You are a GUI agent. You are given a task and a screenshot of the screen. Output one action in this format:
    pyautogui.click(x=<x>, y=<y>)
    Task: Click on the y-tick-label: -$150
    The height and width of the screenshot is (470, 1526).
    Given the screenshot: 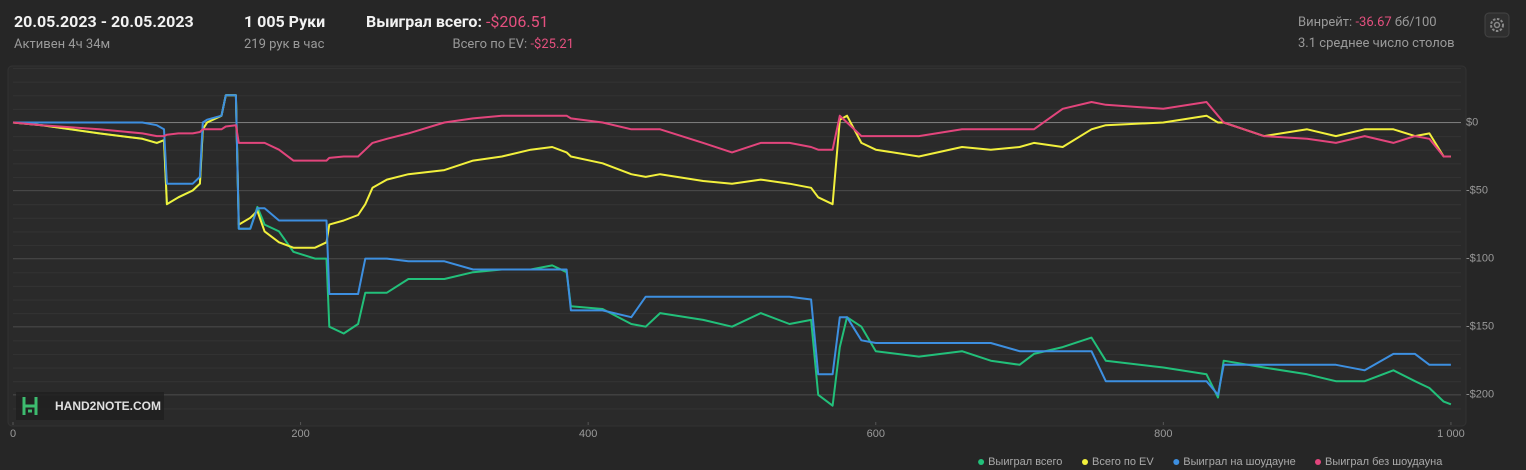 What is the action you would take?
    pyautogui.click(x=1480, y=327)
    